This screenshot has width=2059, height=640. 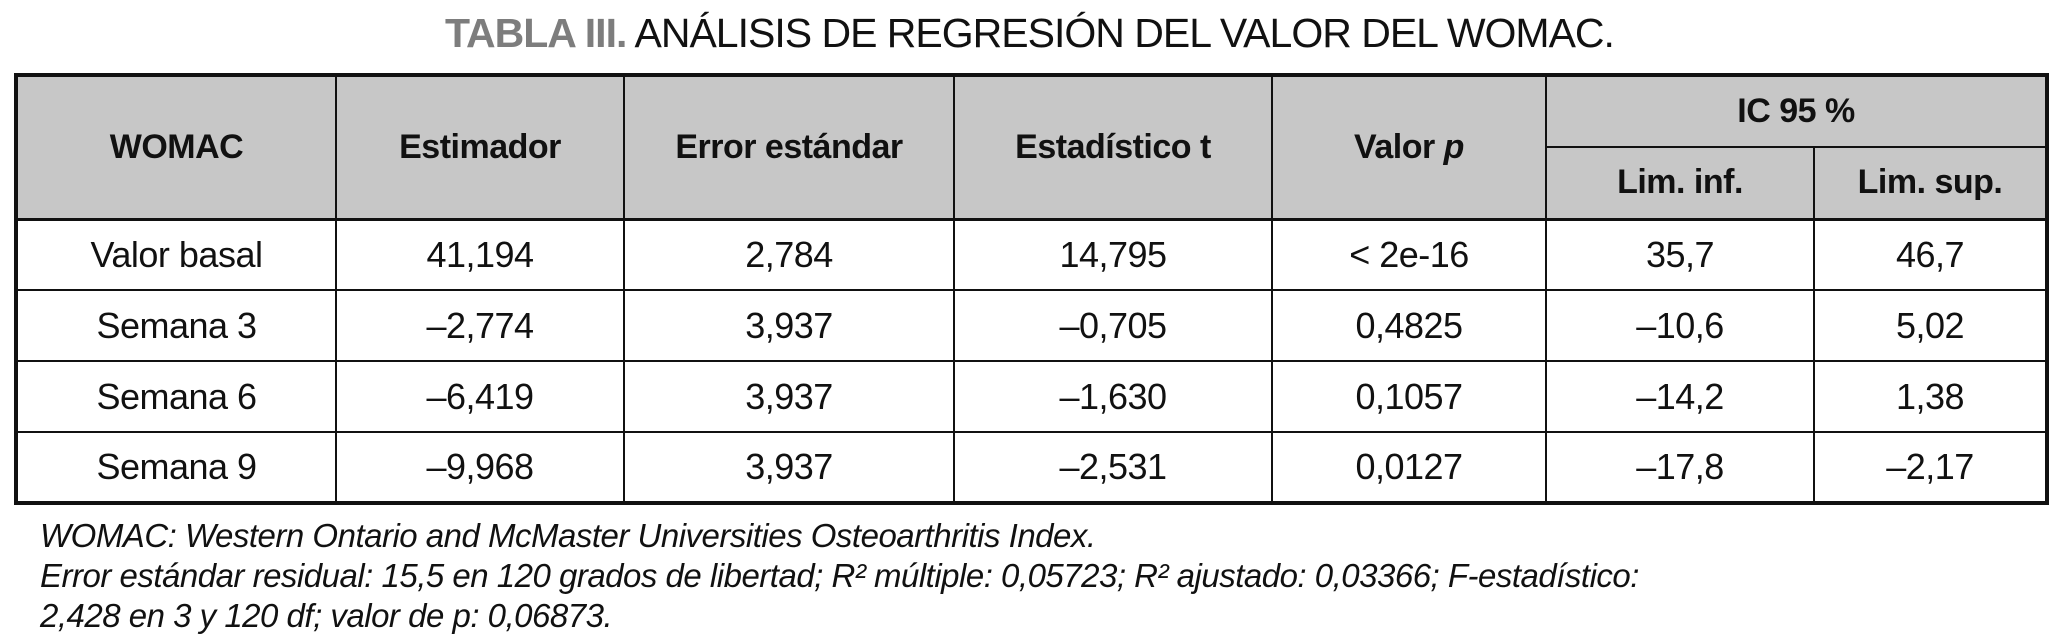 What do you see at coordinates (480, 147) in the screenshot?
I see `header-estimador: Estimador` at bounding box center [480, 147].